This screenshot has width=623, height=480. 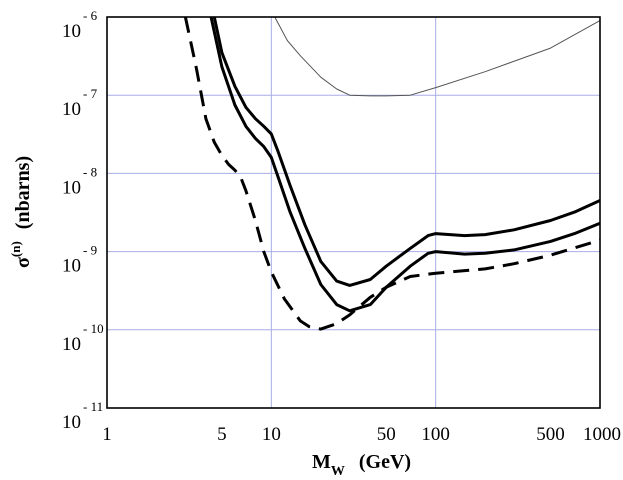 I want to click on y-tick-label: 10- 9, so click(x=79, y=260).